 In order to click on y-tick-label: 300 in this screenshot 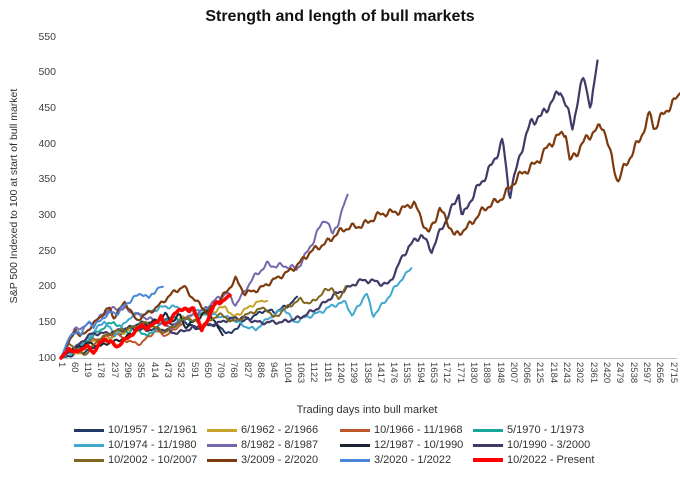, I will do `click(47, 214)`.